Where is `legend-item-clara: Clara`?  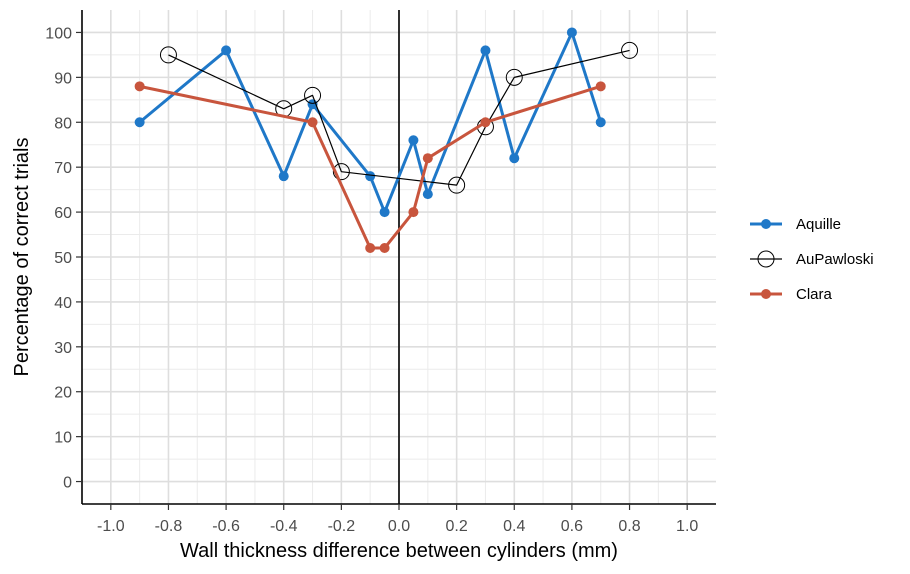
legend-item-clara: Clara is located at coordinates (791, 294).